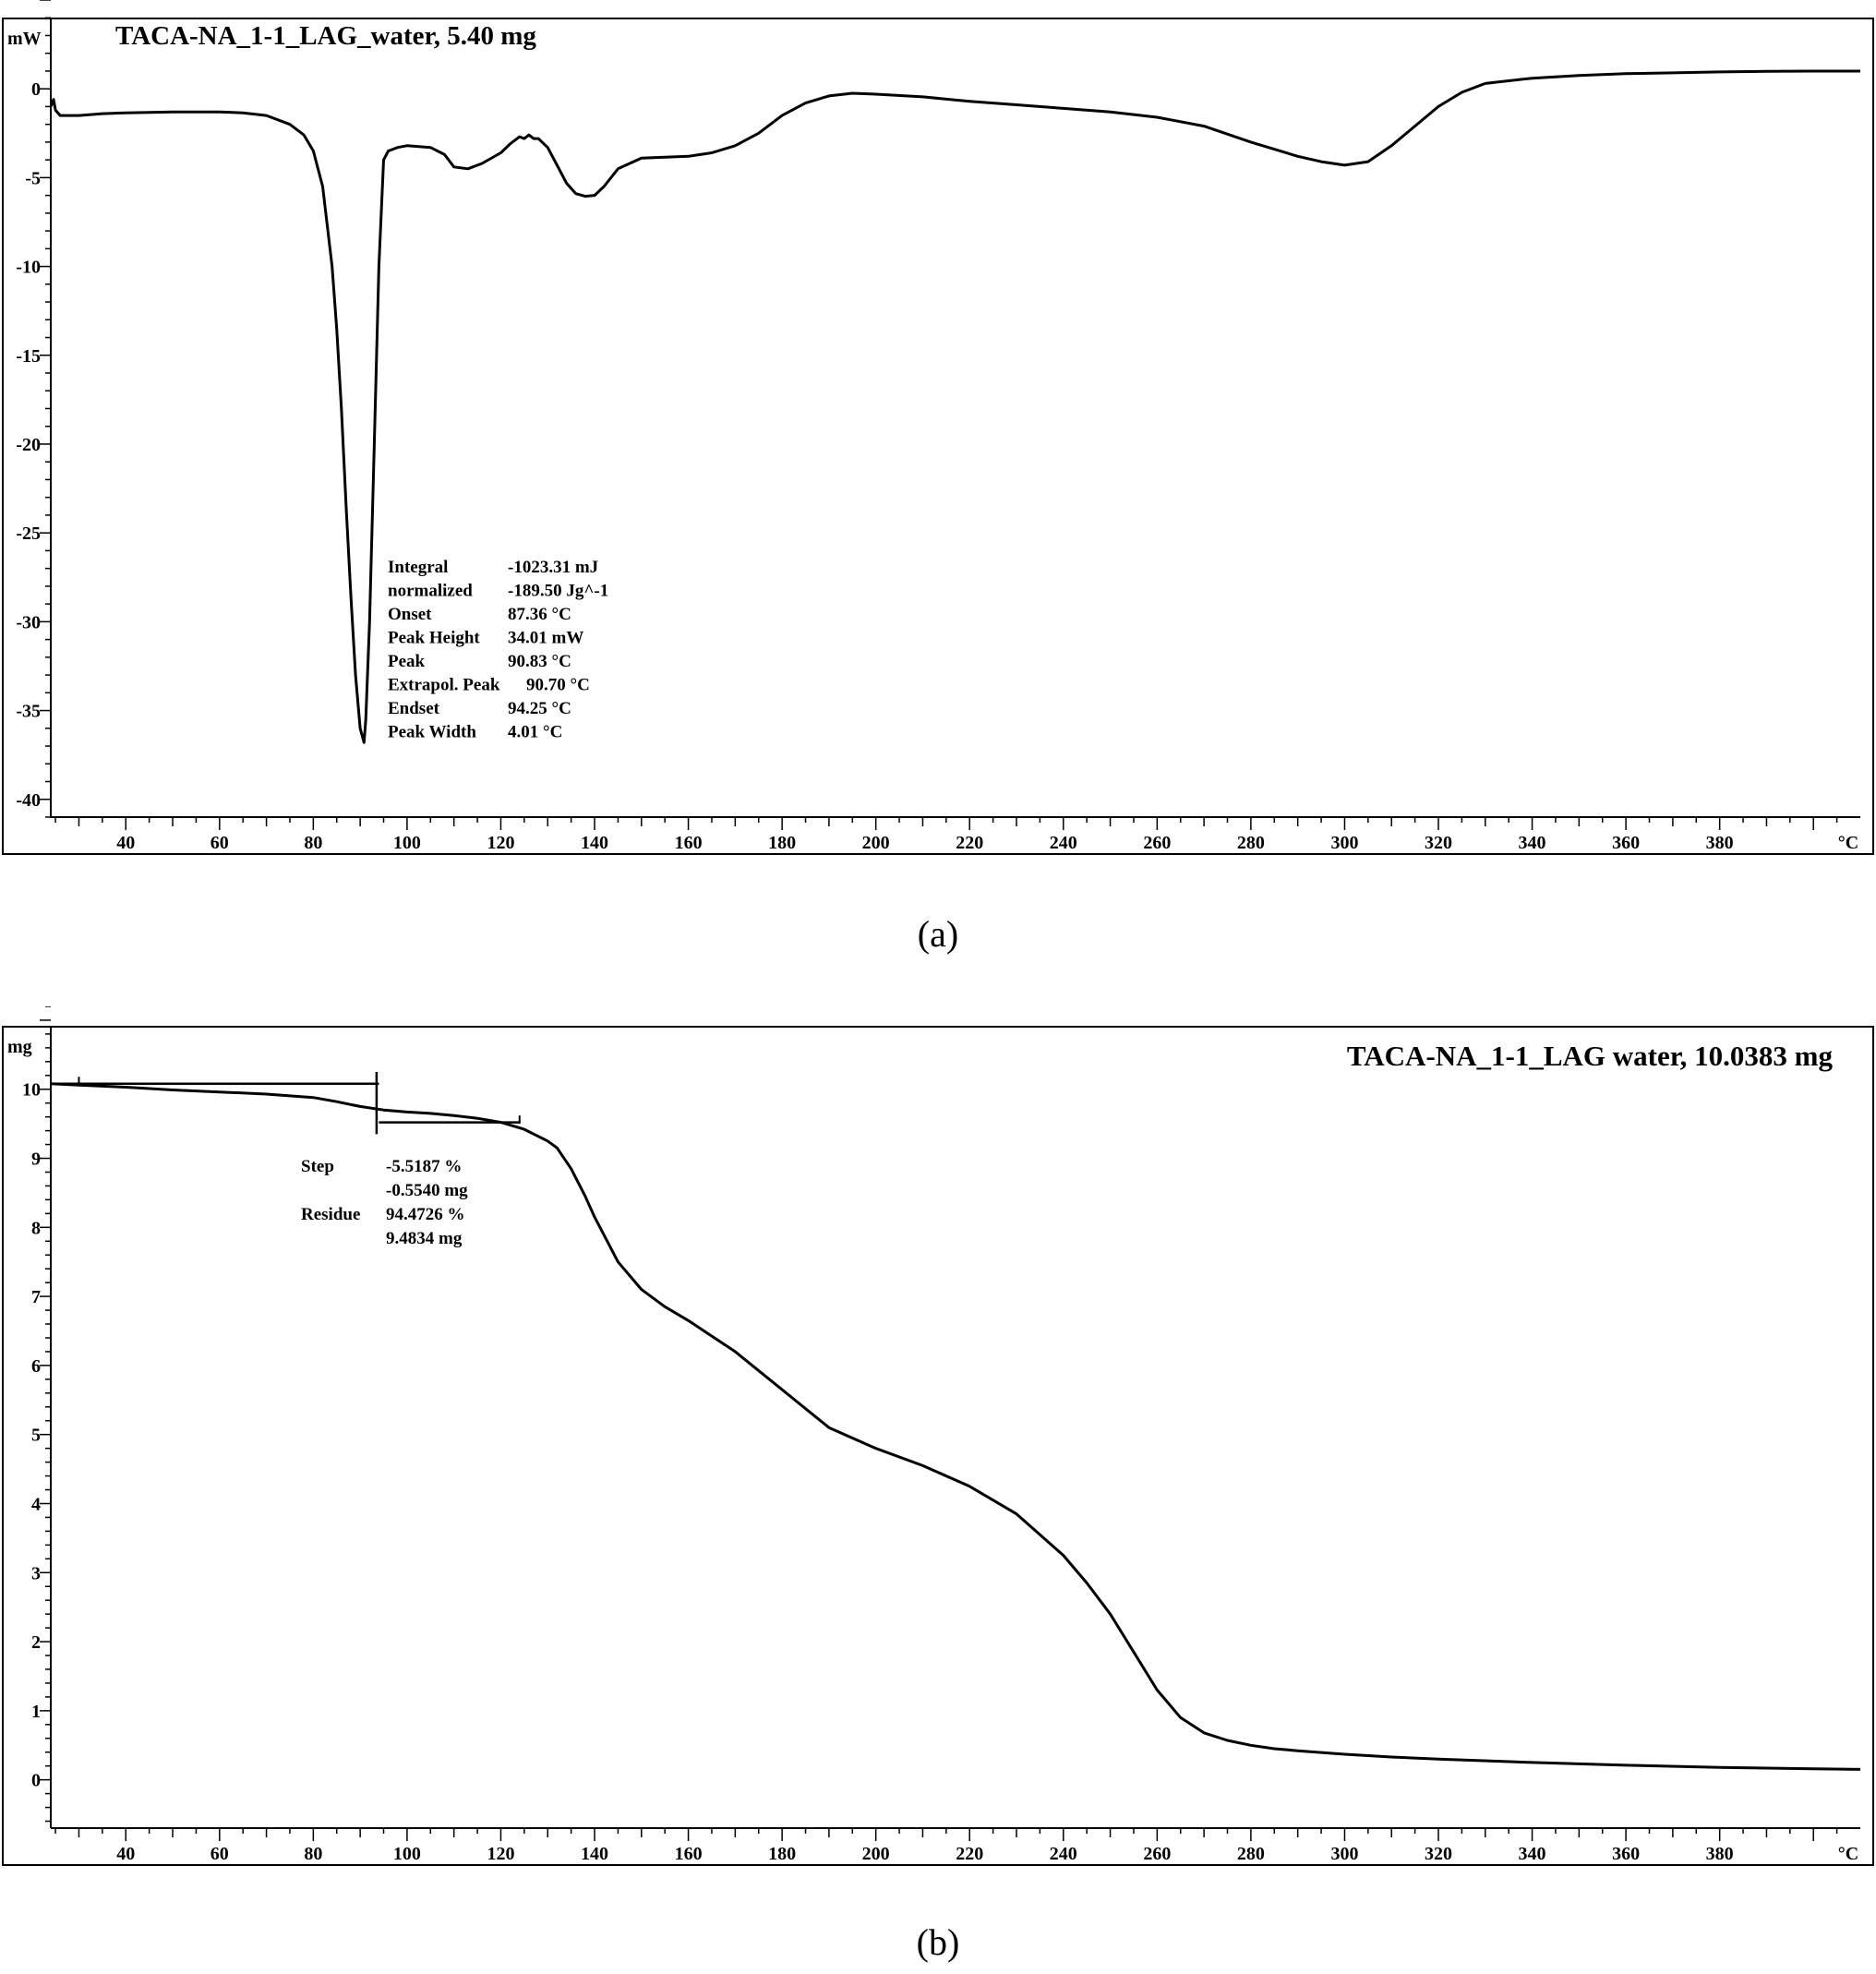 The image size is (1876, 1974). What do you see at coordinates (535, 732) in the screenshot?
I see `annotation-value: 4.01 °C` at bounding box center [535, 732].